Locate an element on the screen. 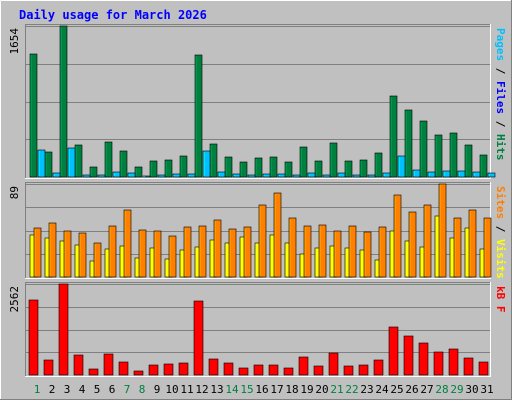 This screenshot has width=512, height=404. axis-legend-part: Sites is located at coordinates (500, 202).